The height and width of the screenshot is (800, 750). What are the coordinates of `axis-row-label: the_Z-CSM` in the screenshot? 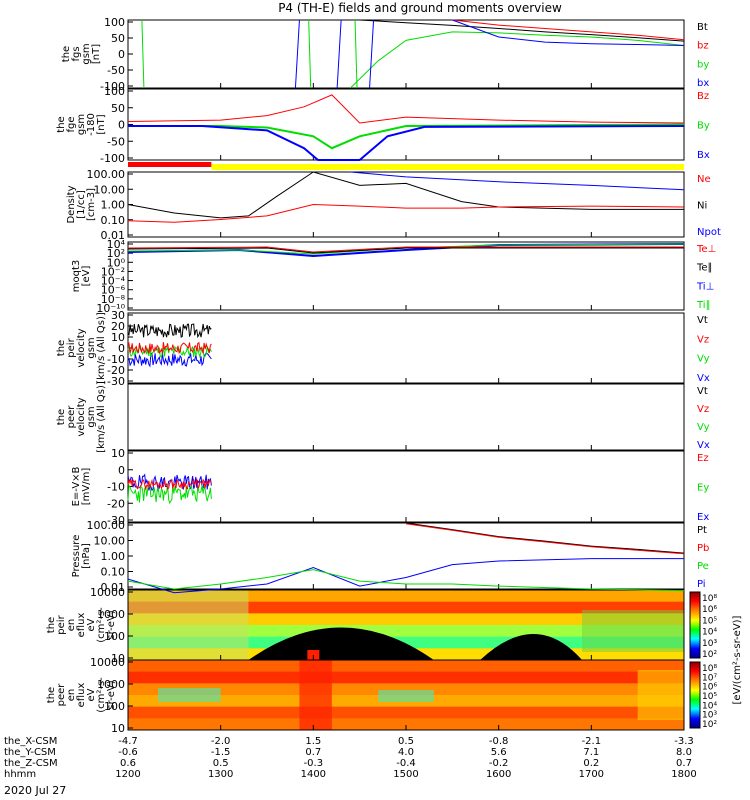 It's located at (31, 763).